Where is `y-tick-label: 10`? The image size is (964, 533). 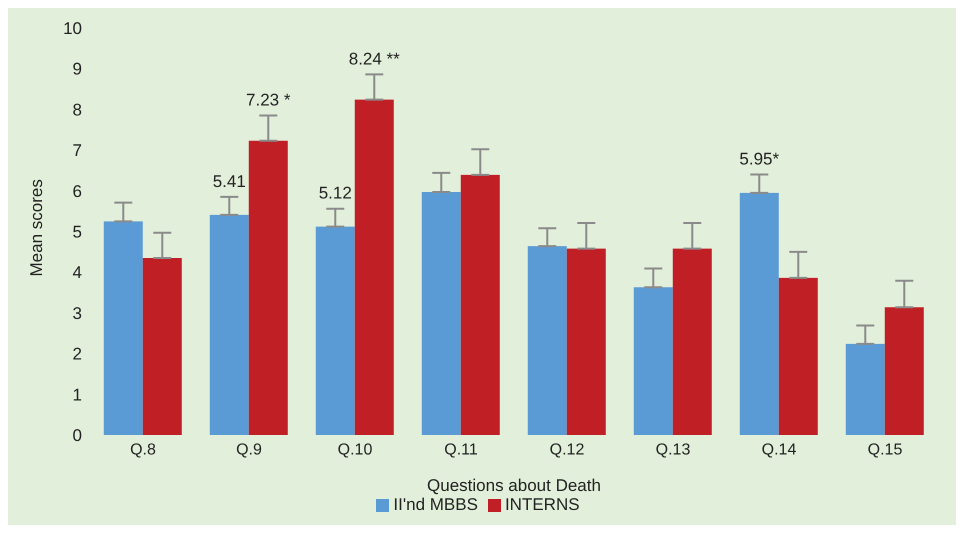 y-tick-label: 10 is located at coordinates (72, 28).